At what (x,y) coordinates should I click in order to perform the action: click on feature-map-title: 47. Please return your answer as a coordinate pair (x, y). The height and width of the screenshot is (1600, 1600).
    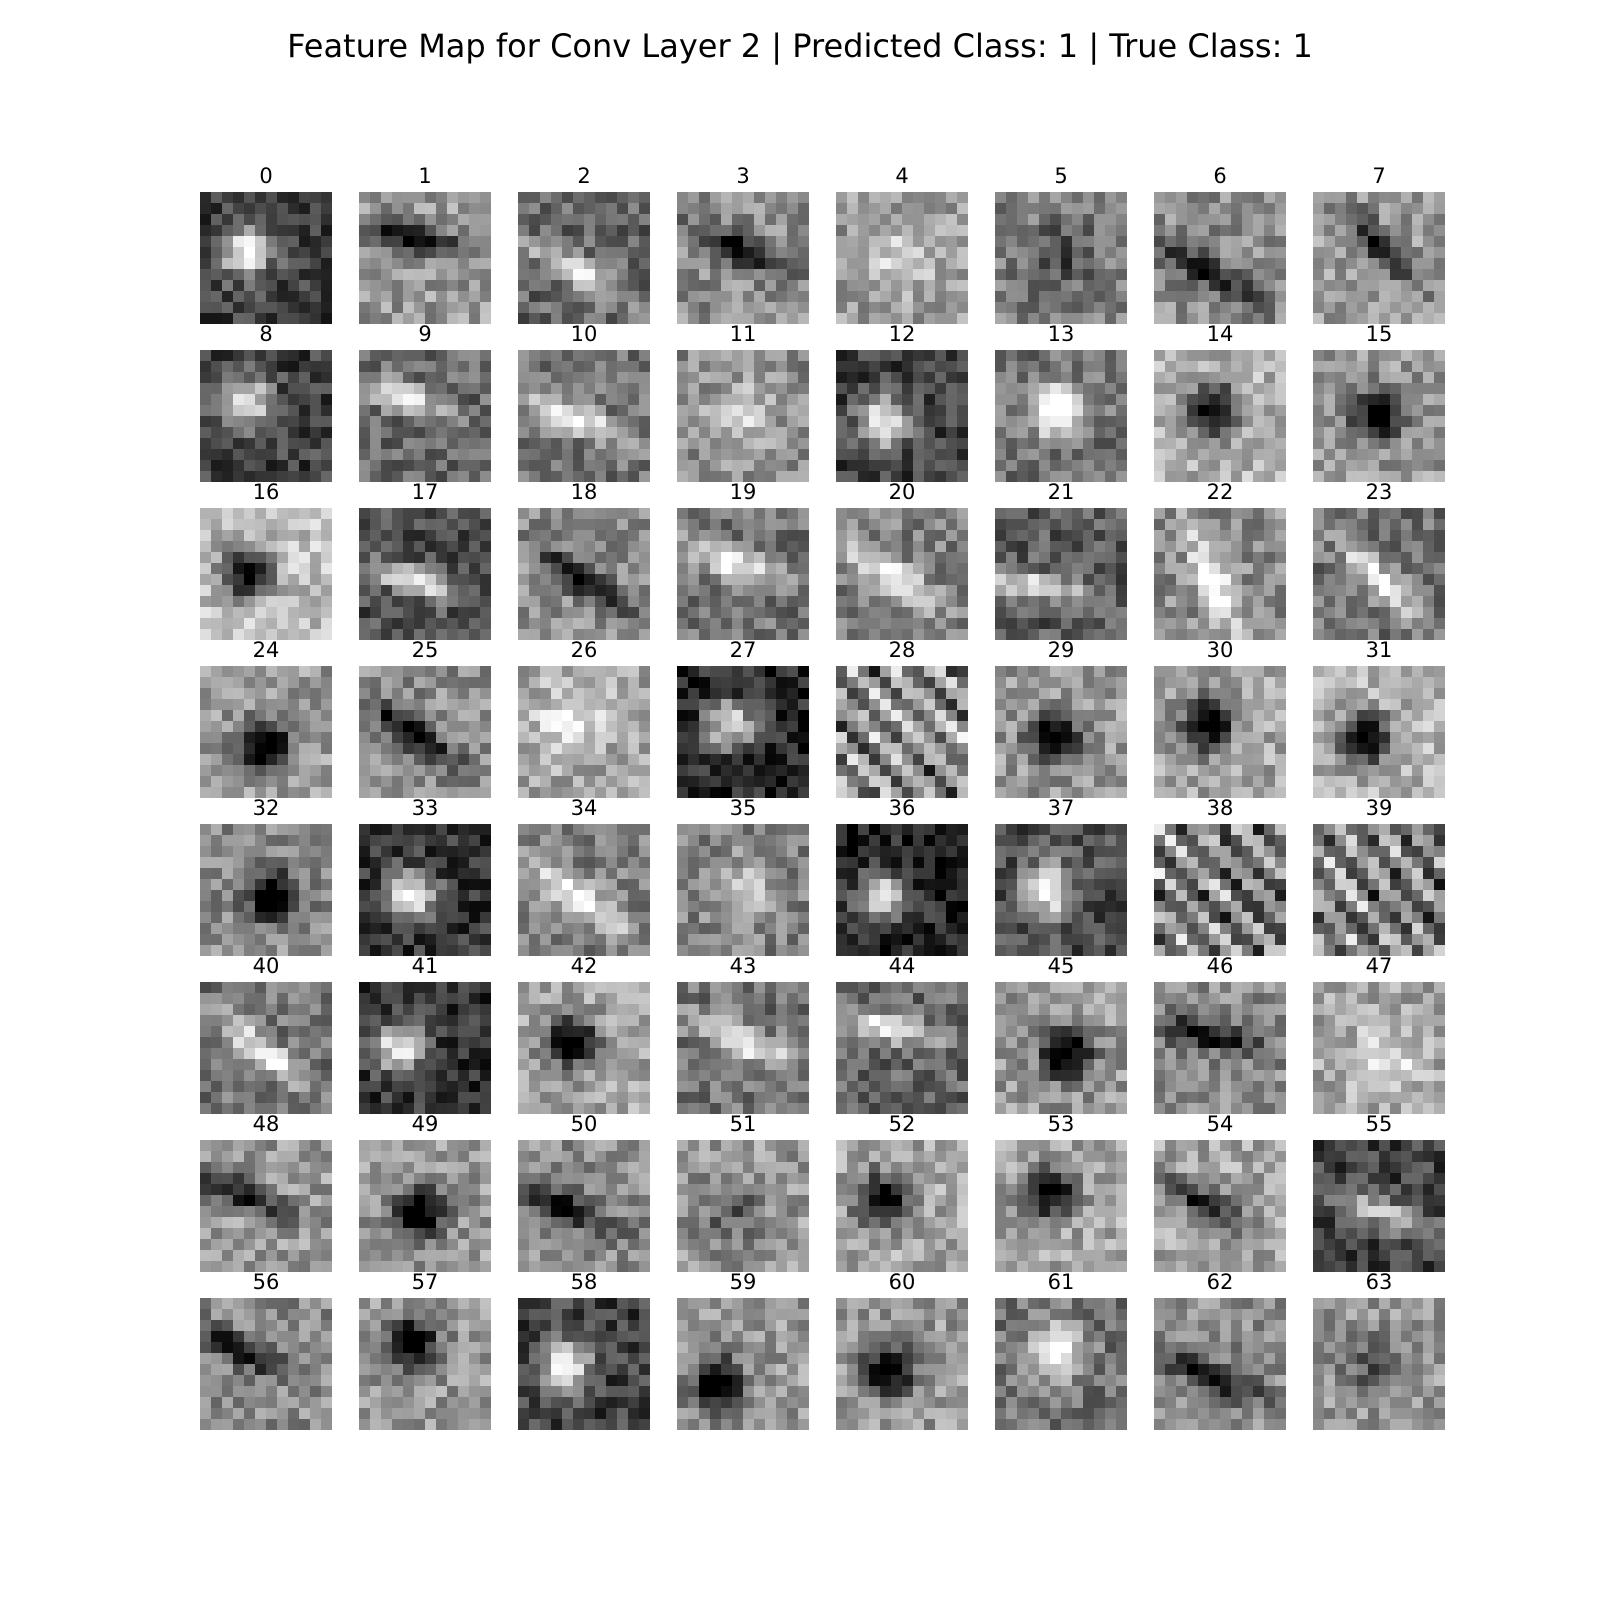
    Looking at the image, I should click on (1379, 966).